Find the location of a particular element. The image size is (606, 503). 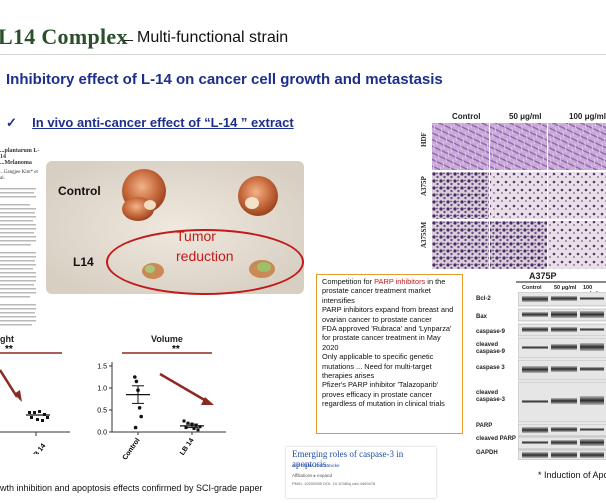

micro-cell-hdf-control is located at coordinates (460, 146).